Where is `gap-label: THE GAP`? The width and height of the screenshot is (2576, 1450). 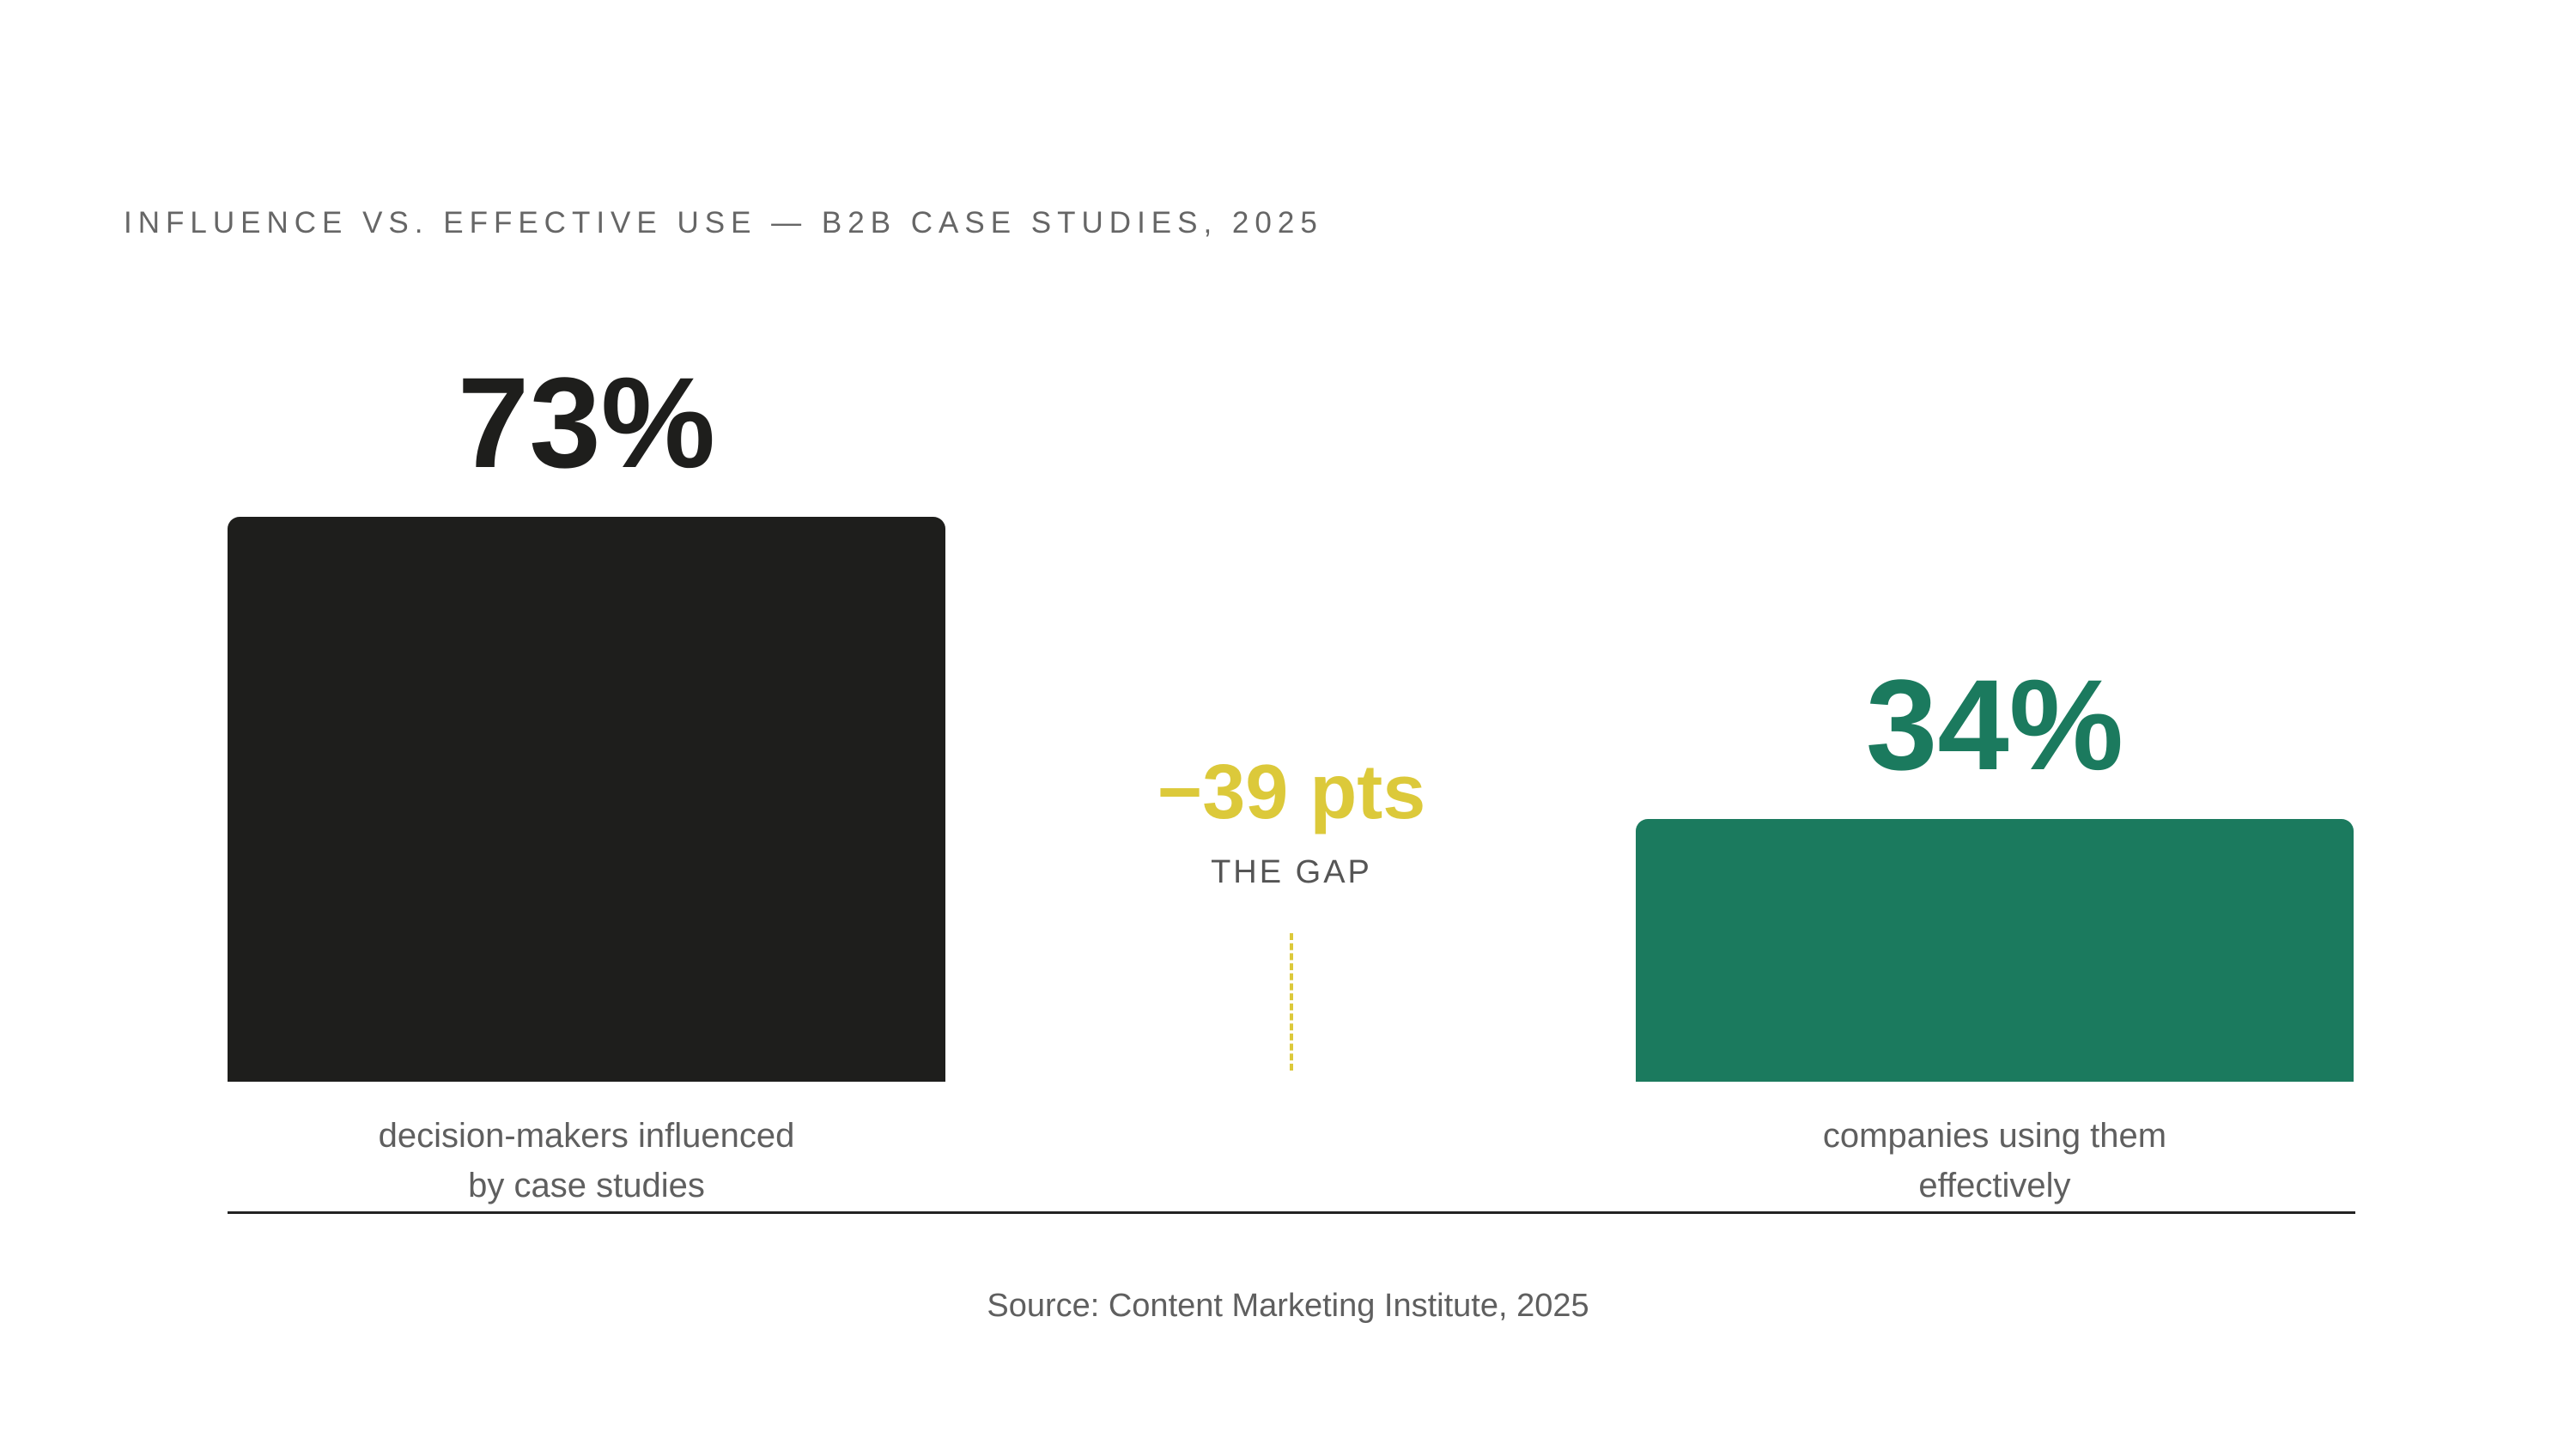
gap-label: THE GAP is located at coordinates (1291, 872).